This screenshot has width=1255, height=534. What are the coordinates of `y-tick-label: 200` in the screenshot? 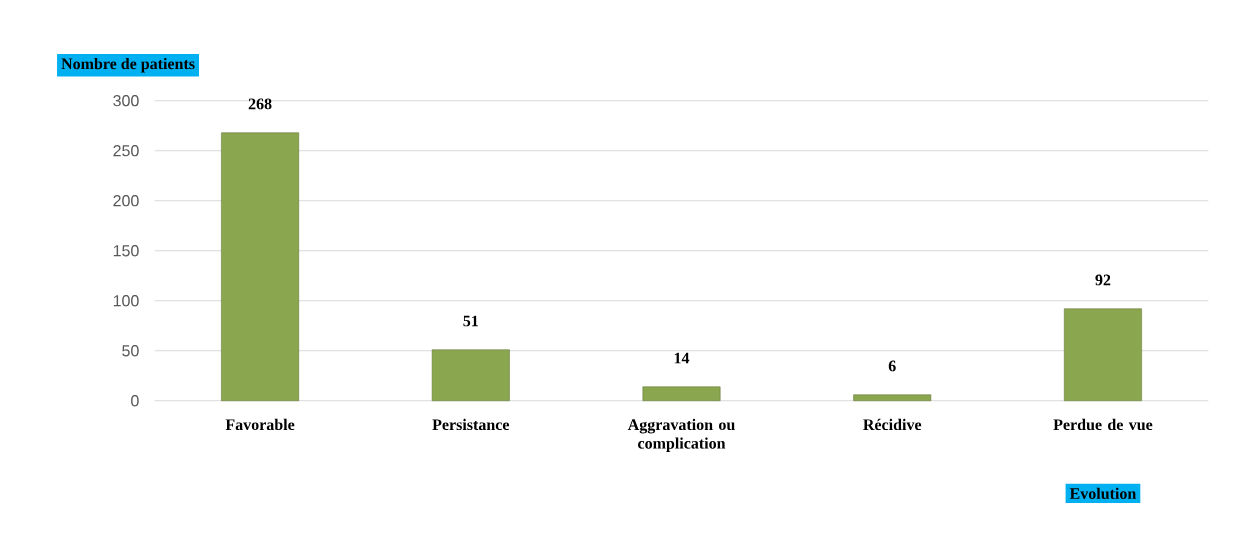 It's located at (126, 200).